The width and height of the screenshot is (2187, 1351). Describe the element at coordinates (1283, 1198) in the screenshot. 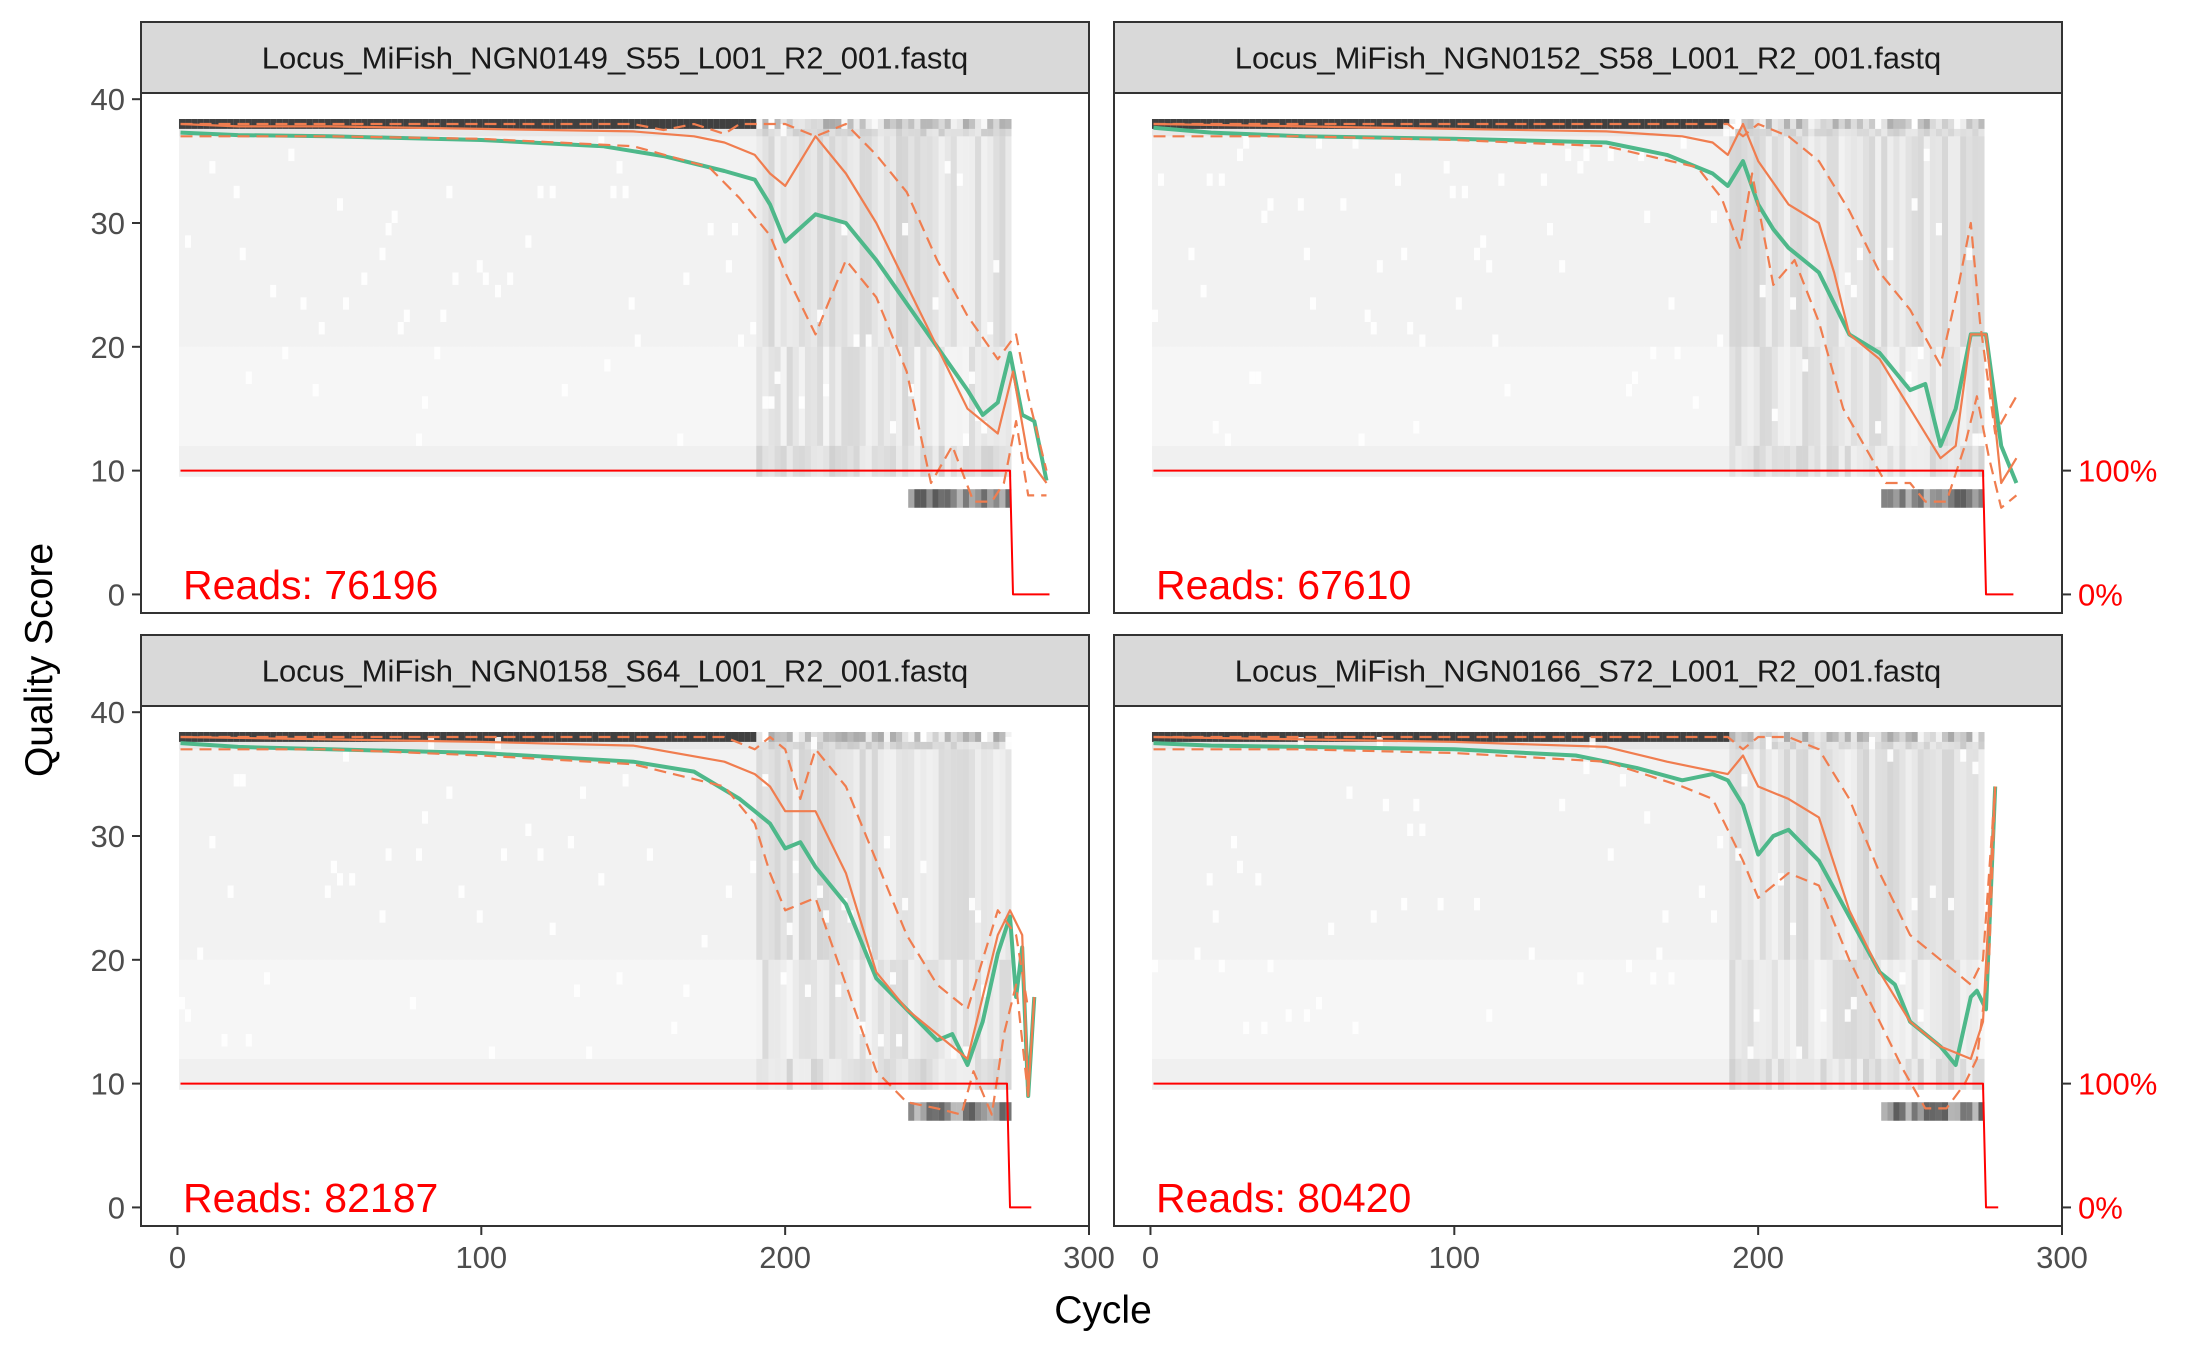

I see `reads-count-label: Reads: 80420` at that location.